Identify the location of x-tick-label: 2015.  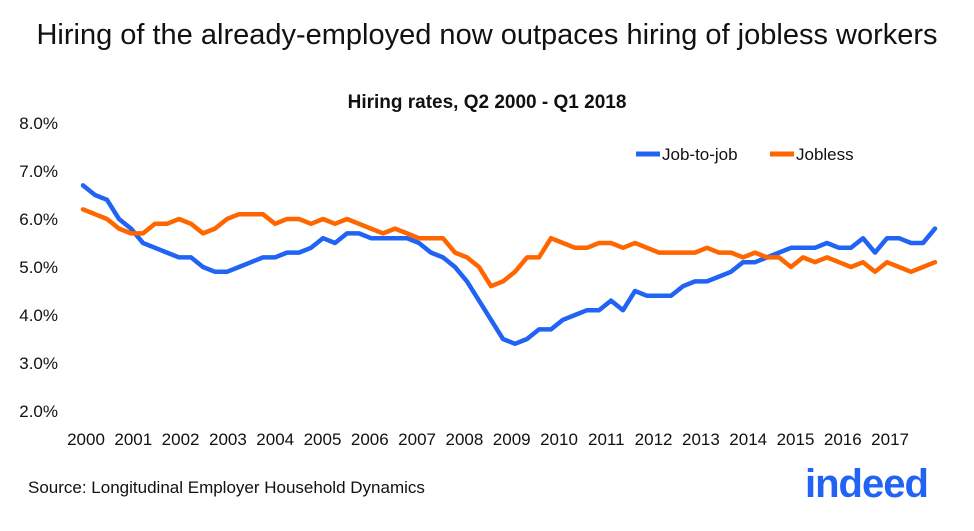
(796, 439).